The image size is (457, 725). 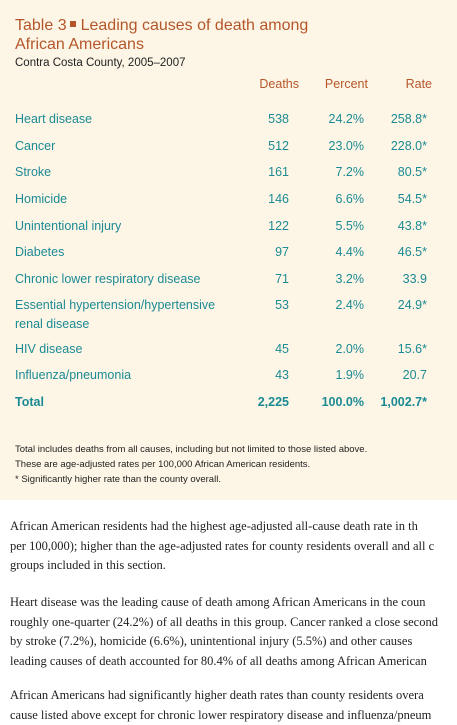 What do you see at coordinates (53, 119) in the screenshot?
I see `cause-name: Heart disease` at bounding box center [53, 119].